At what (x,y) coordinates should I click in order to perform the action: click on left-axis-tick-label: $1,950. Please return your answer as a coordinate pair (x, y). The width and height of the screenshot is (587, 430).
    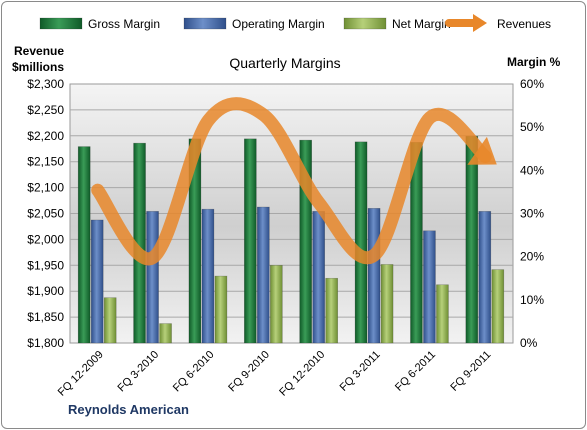
    Looking at the image, I should click on (45, 265).